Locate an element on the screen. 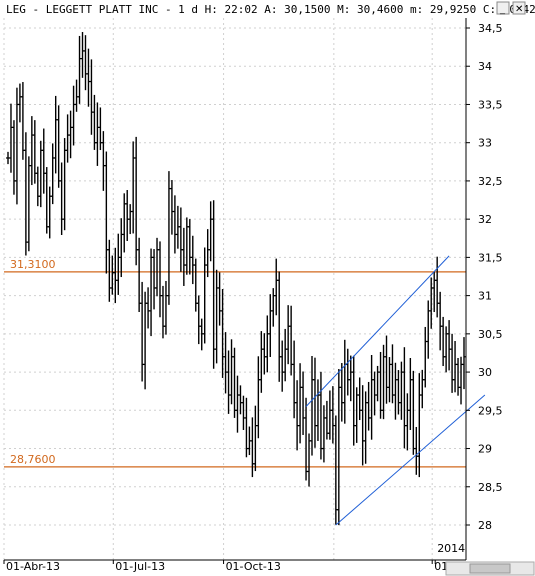 The height and width of the screenshot is (576, 535). window-buttons: _ ✕ is located at coordinates (511, 8).